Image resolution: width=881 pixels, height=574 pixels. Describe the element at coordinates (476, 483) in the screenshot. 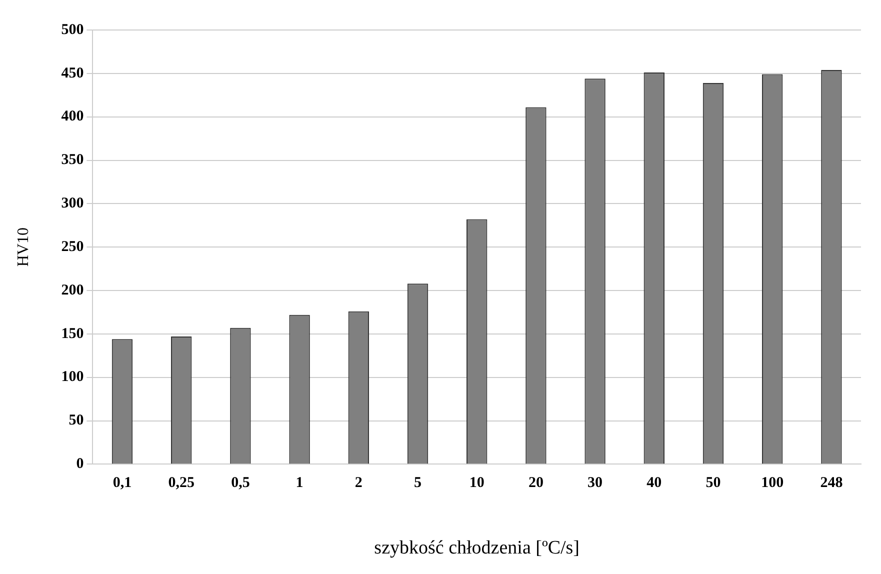

I see `x-tick-label: 10` at that location.